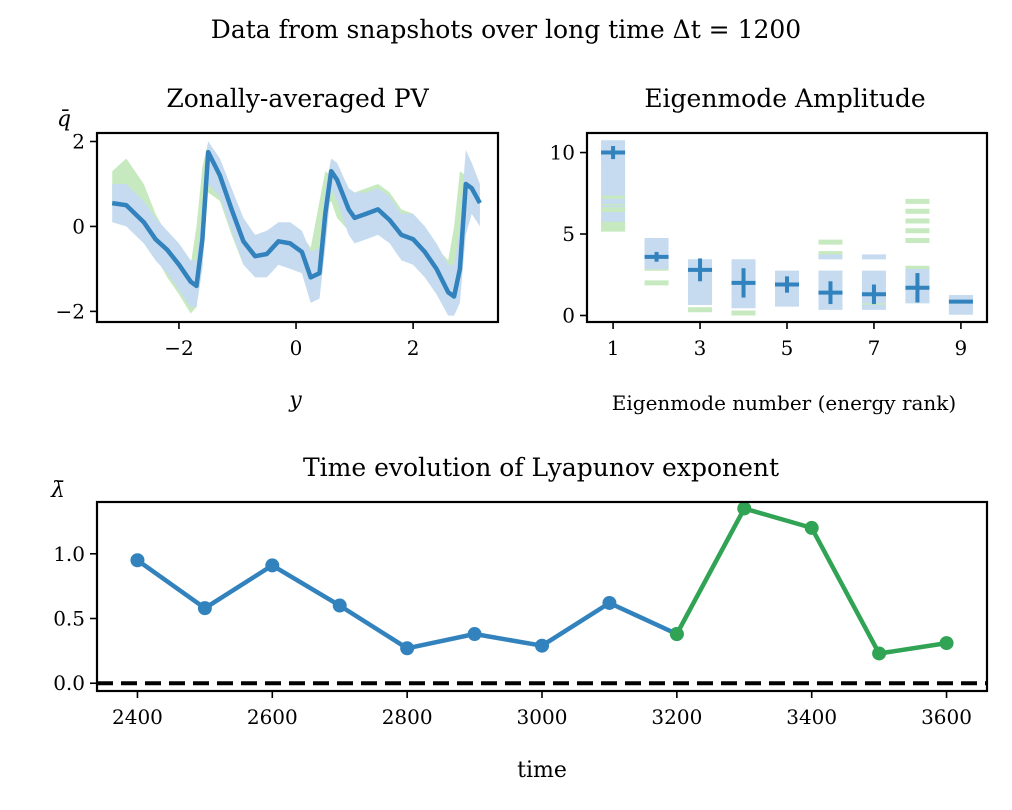 The image size is (1012, 810). Describe the element at coordinates (296, 348) in the screenshot. I see `pv-x-tick-label: 0` at that location.